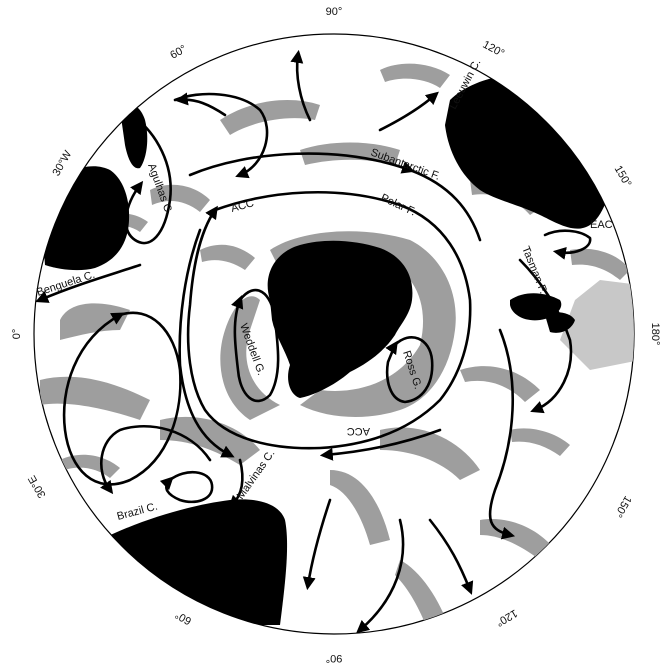  Describe the element at coordinates (494, 49) in the screenshot. I see `degree-label-top-120: 120°` at that location.